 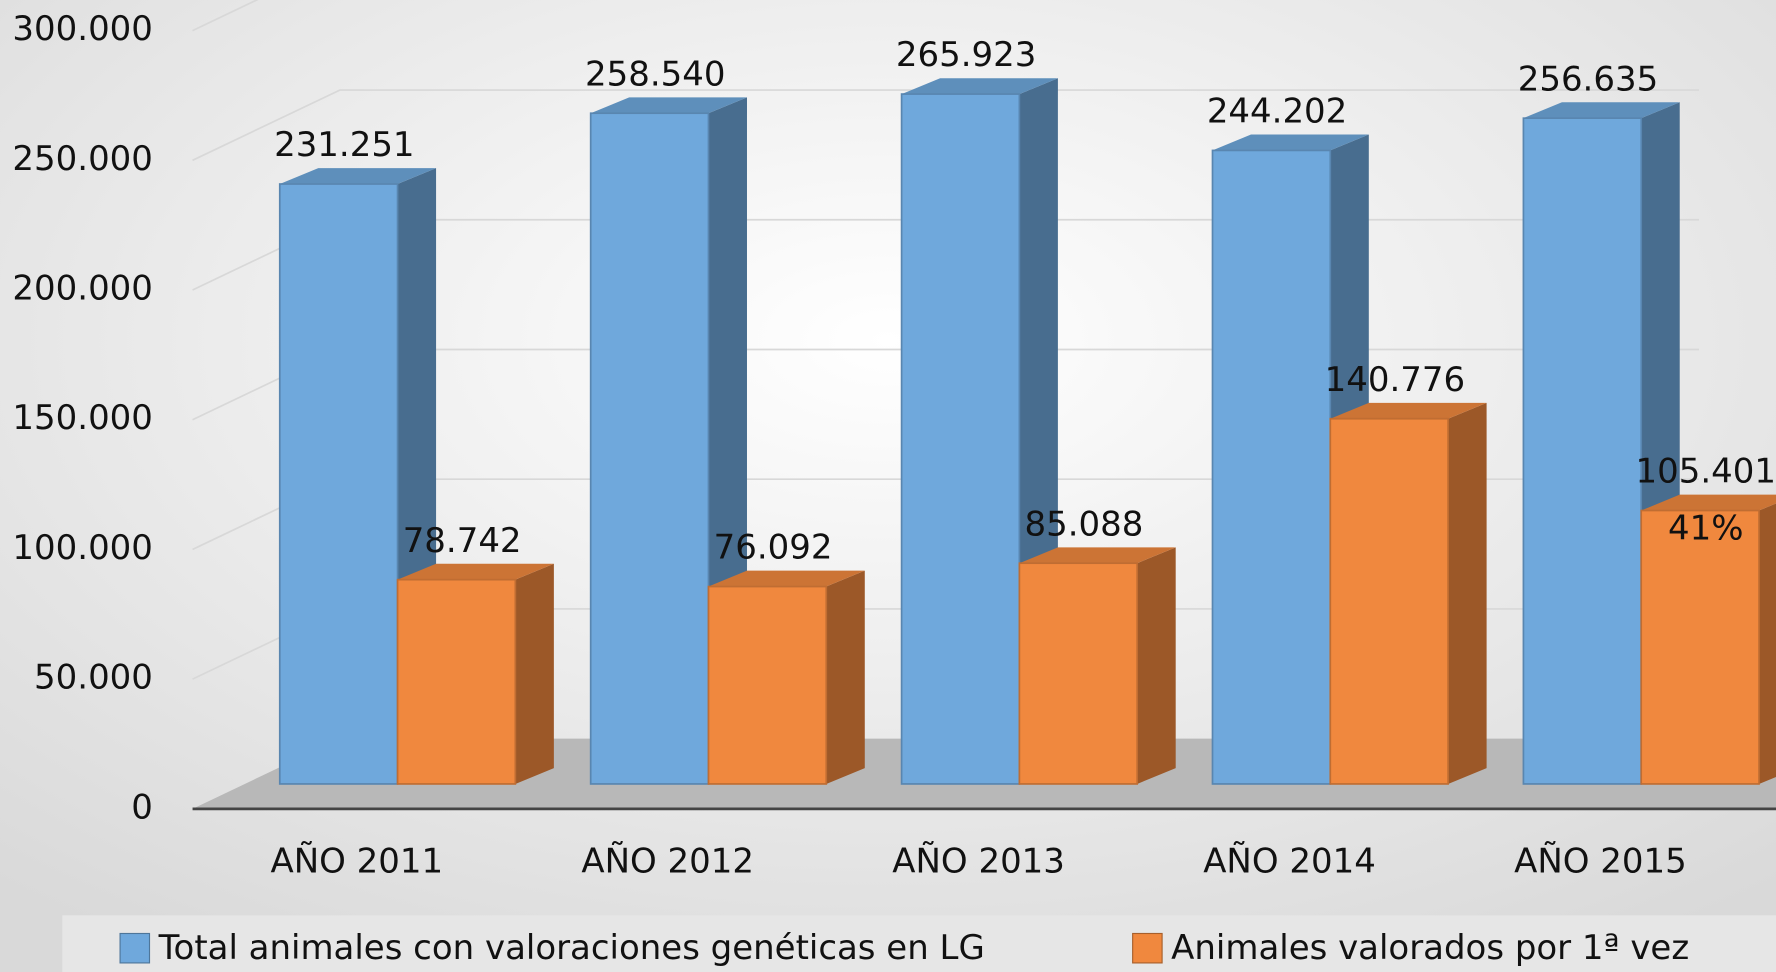 What do you see at coordinates (93, 678) in the screenshot?
I see `y-tick-label: 50.000` at bounding box center [93, 678].